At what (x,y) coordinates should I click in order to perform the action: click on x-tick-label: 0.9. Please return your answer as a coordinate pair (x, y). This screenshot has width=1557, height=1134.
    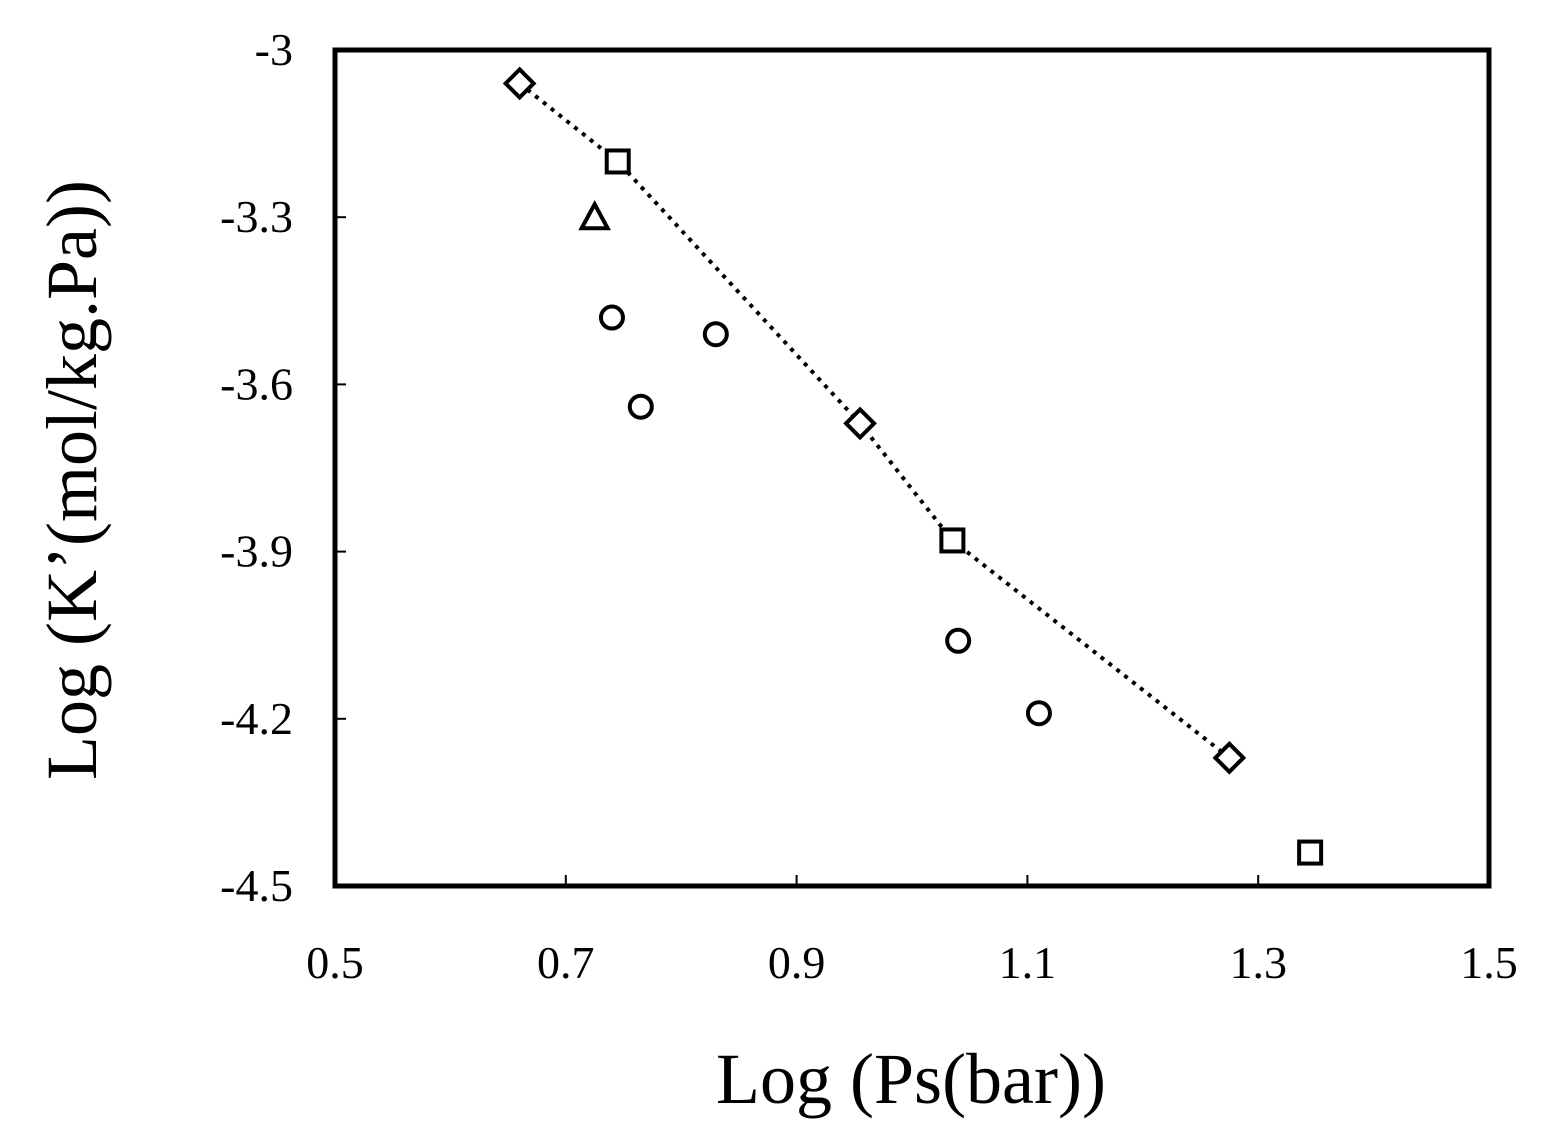
    Looking at the image, I should click on (797, 962).